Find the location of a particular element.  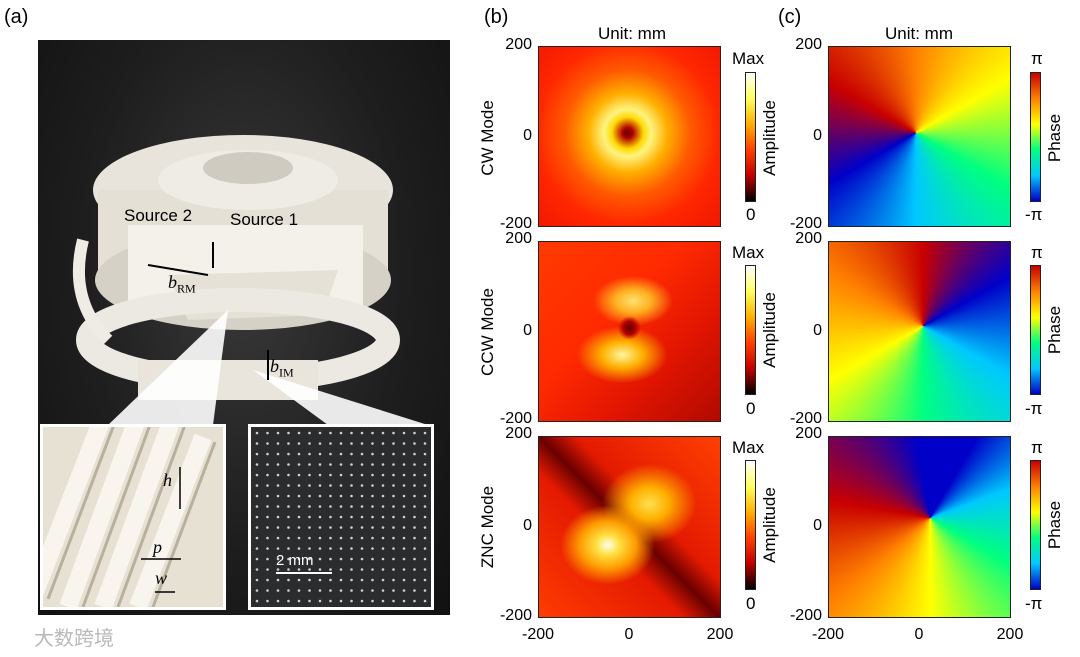

source-1-label: Source 1 is located at coordinates (264, 219).